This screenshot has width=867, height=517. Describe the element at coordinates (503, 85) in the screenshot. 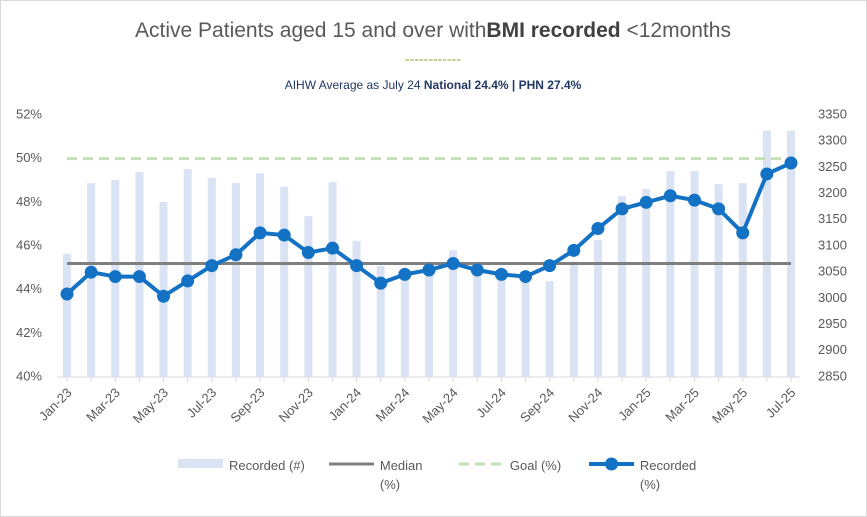

I see `subtitle-part: National 24.4% | PHN 27.4%` at that location.